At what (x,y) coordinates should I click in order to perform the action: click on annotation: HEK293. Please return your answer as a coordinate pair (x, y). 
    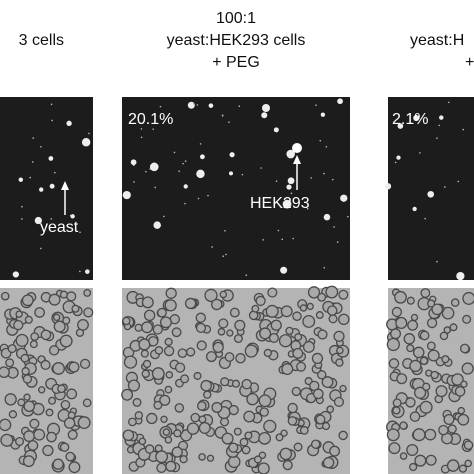
    Looking at the image, I should click on (280, 203).